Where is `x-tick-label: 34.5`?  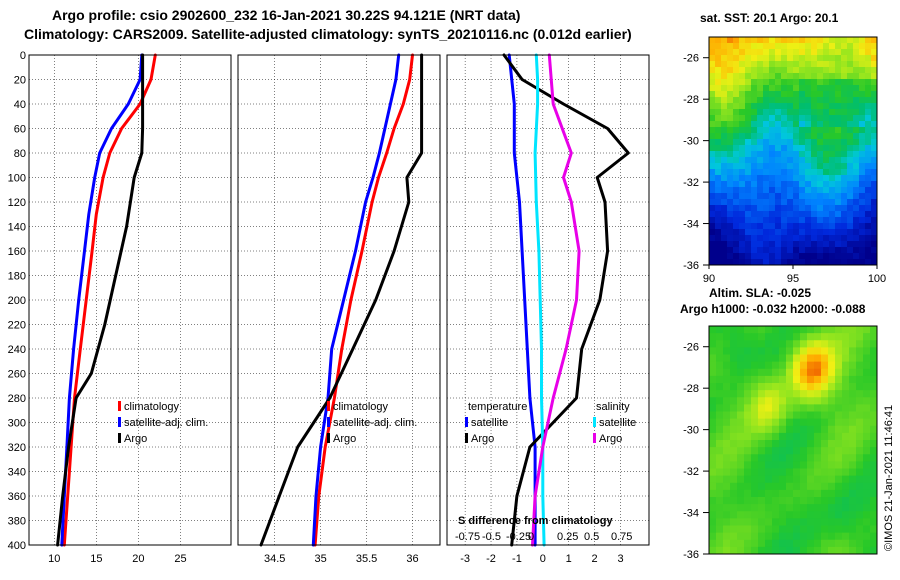 x-tick-label: 34.5 is located at coordinates (274, 559).